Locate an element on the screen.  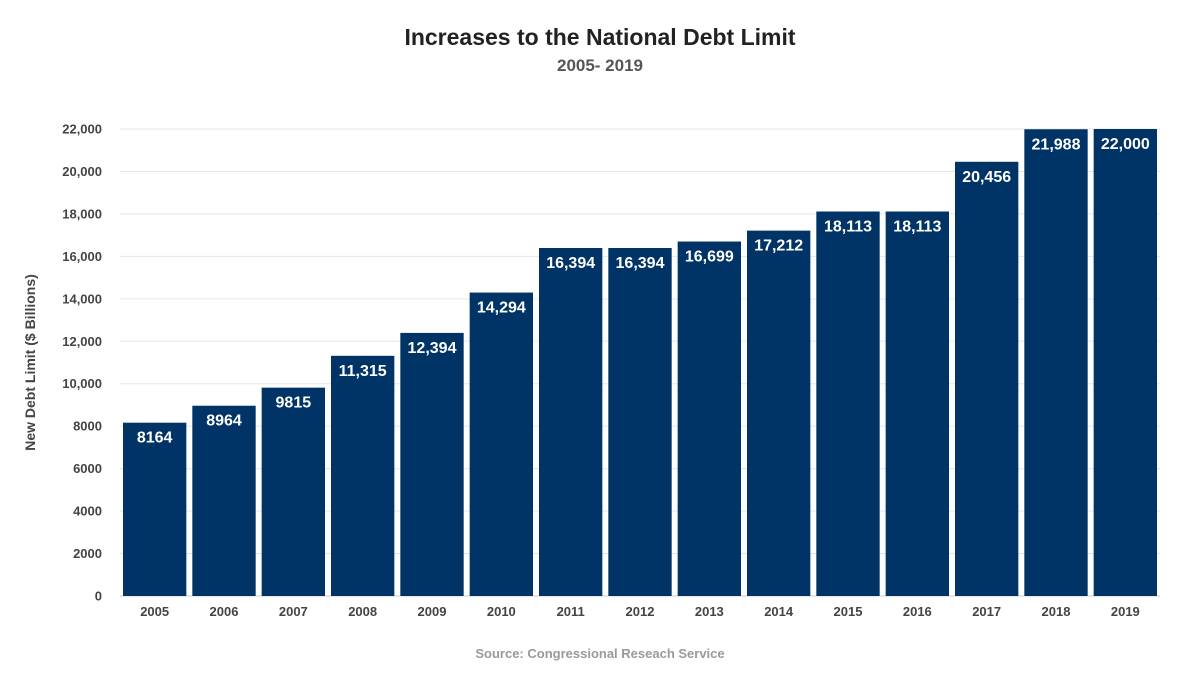
y-tick-label: 6000 is located at coordinates (87, 468).